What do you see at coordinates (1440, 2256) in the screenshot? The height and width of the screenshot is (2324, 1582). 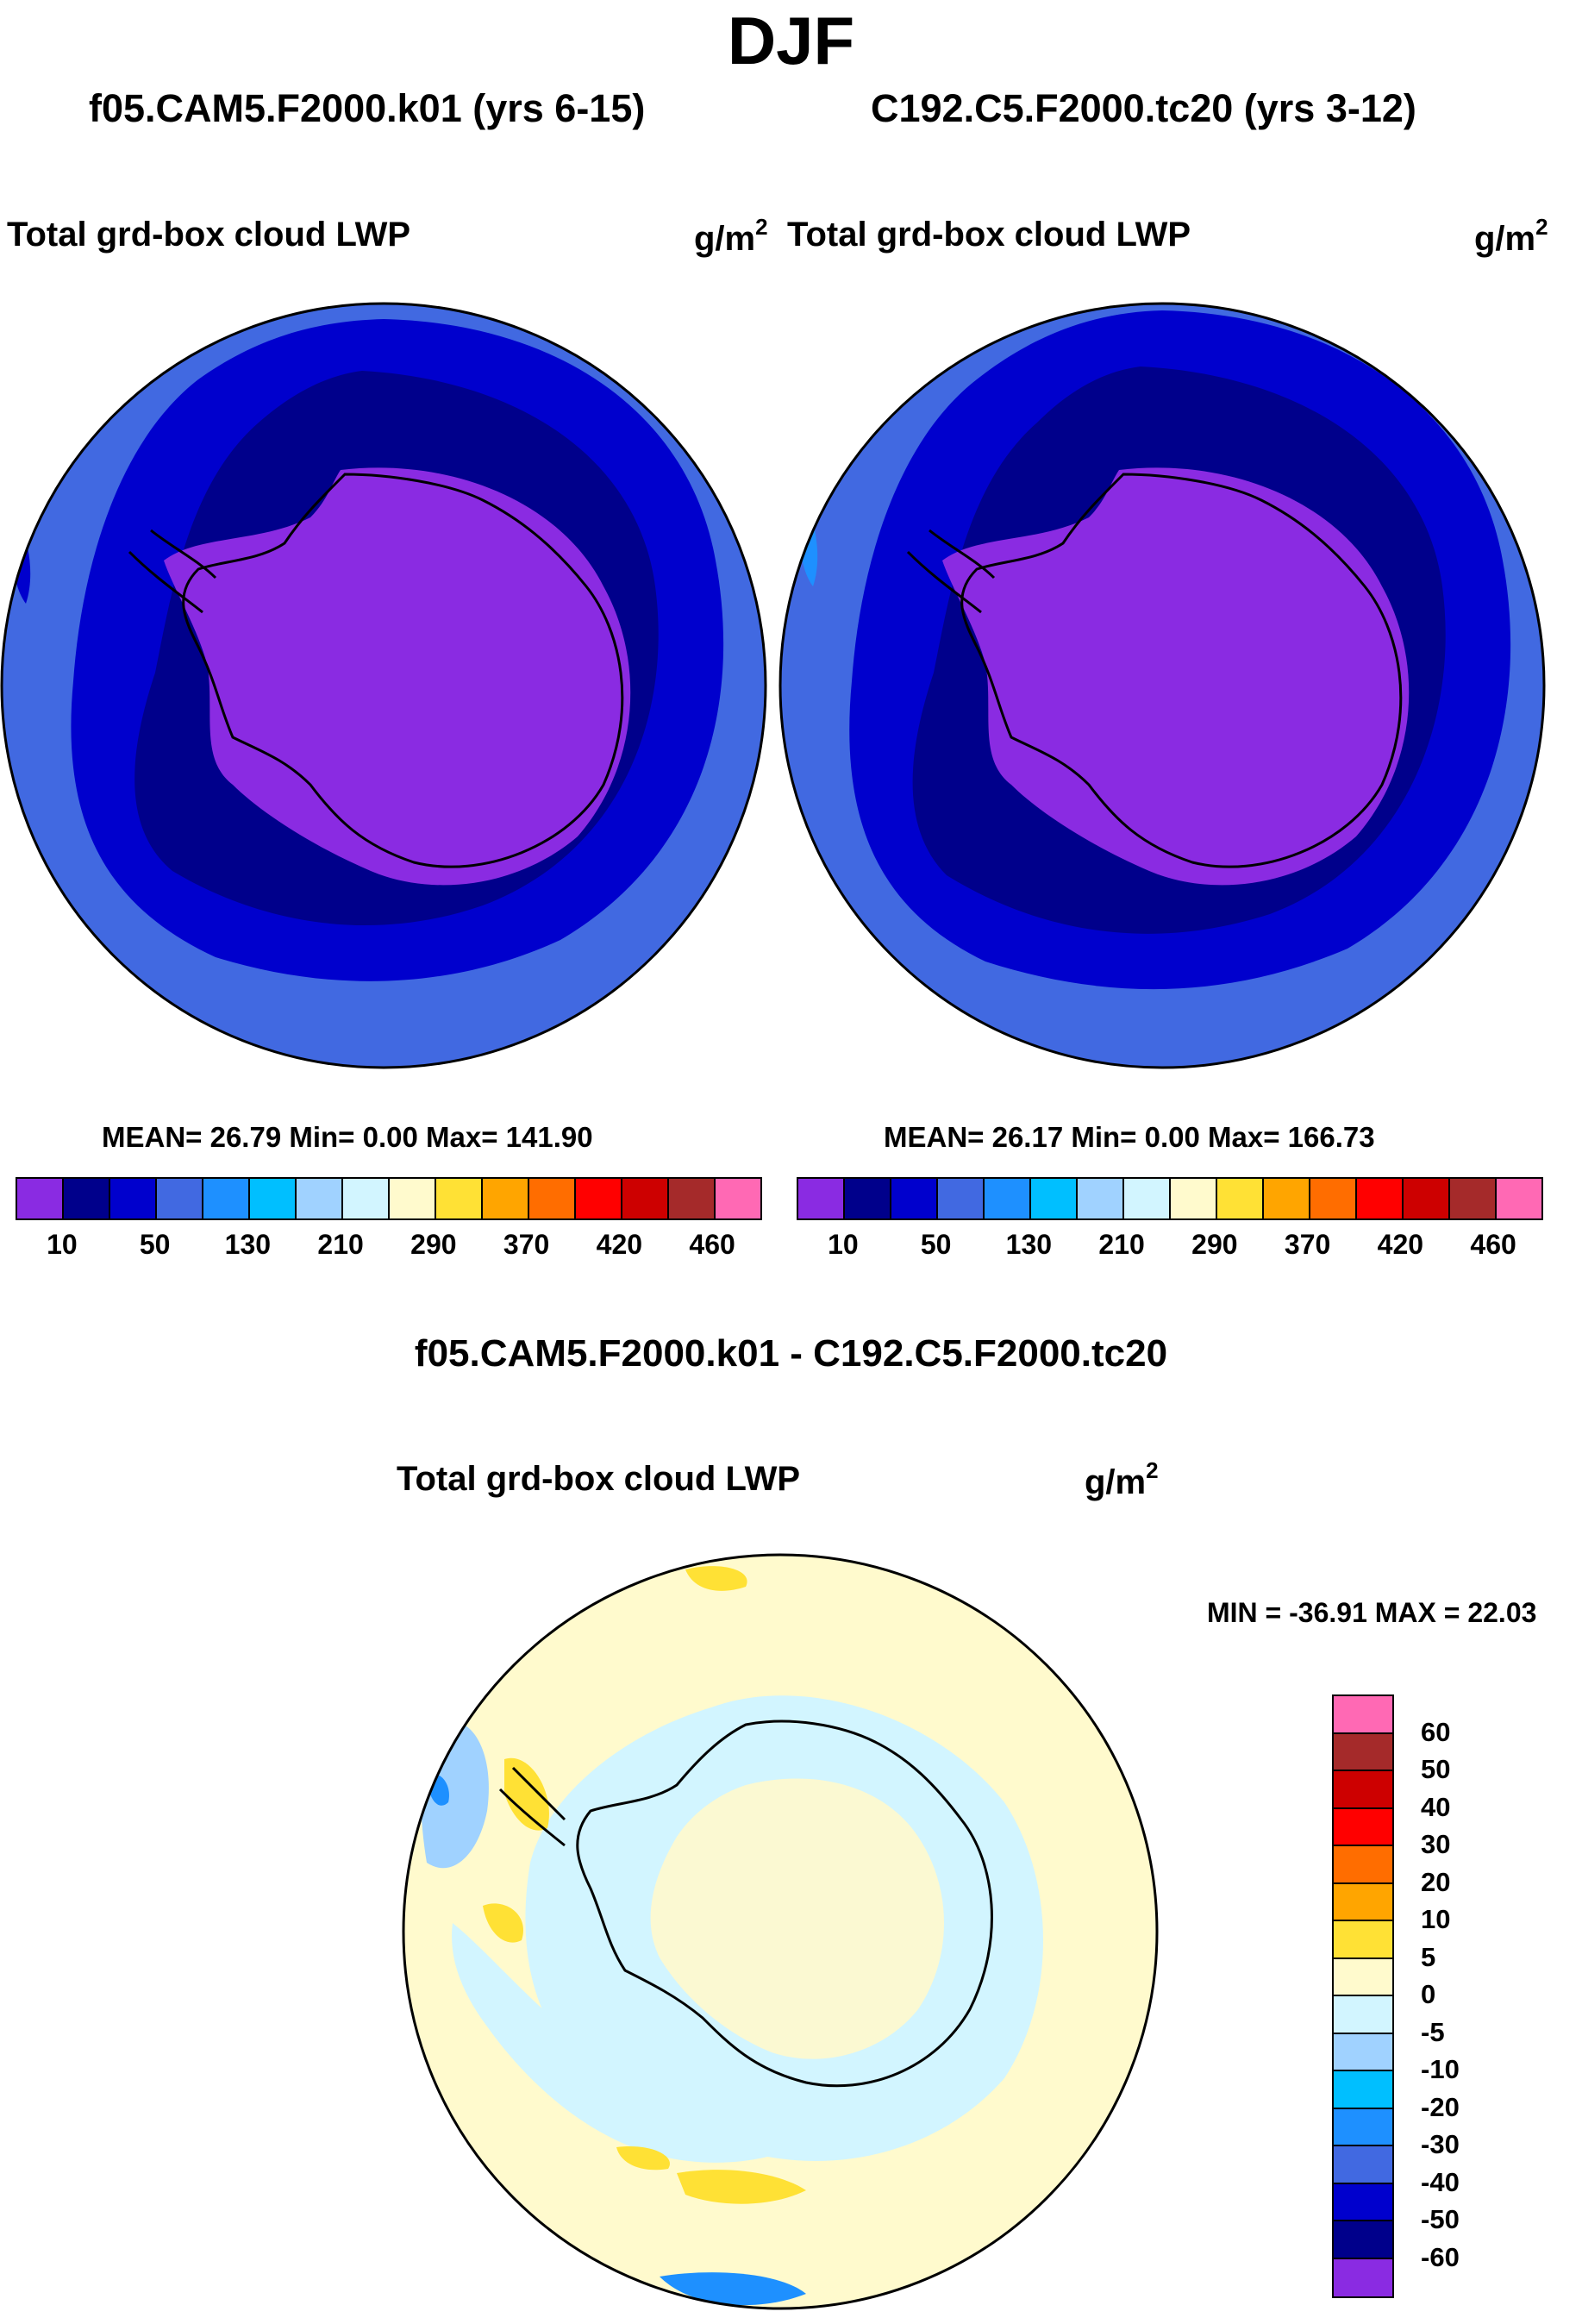 I see `colorbar-tick-label: -60` at bounding box center [1440, 2256].